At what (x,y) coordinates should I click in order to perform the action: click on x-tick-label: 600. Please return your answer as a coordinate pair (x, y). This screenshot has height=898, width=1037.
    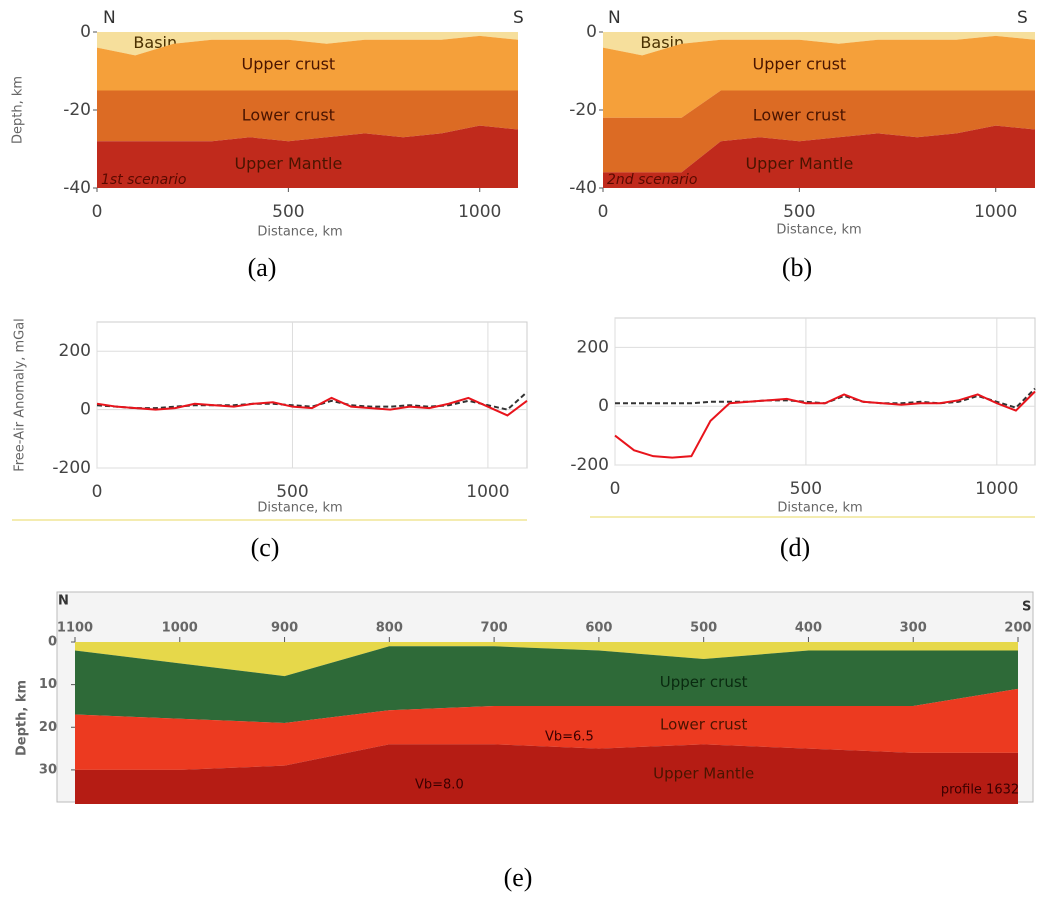
    Looking at the image, I should click on (598, 628).